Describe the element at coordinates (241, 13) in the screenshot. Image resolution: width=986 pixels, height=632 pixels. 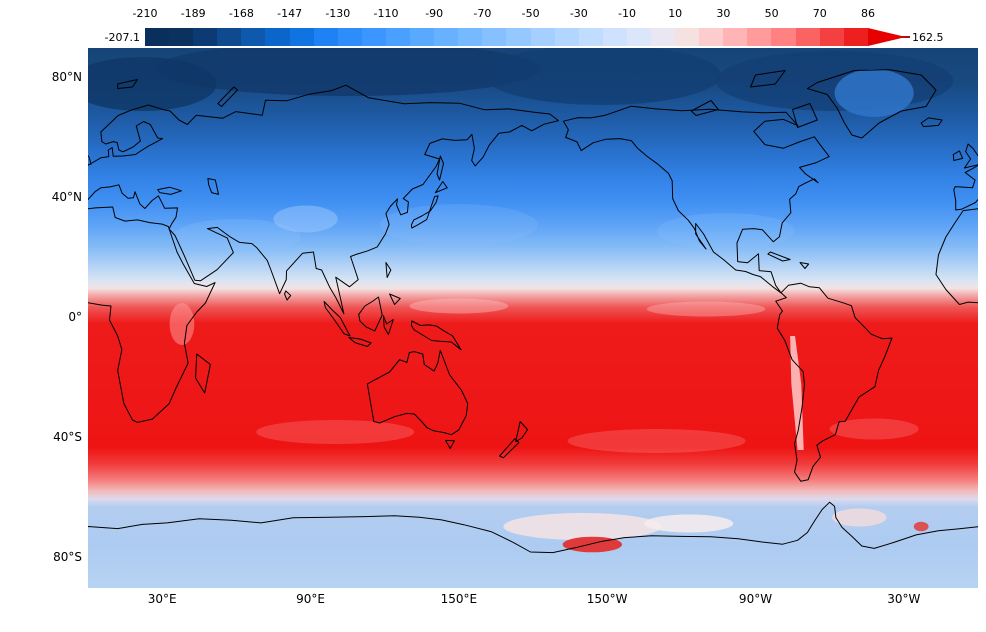
I see `colorbar-tick-label: -168` at that location.